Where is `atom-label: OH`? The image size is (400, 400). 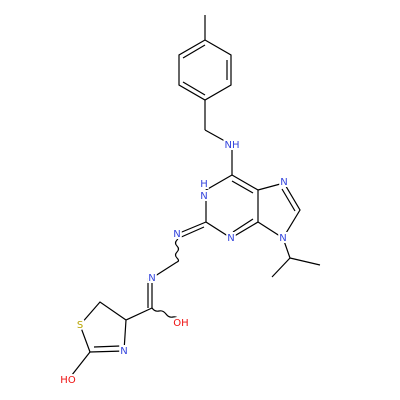 atom-label: OH is located at coordinates (180, 323).